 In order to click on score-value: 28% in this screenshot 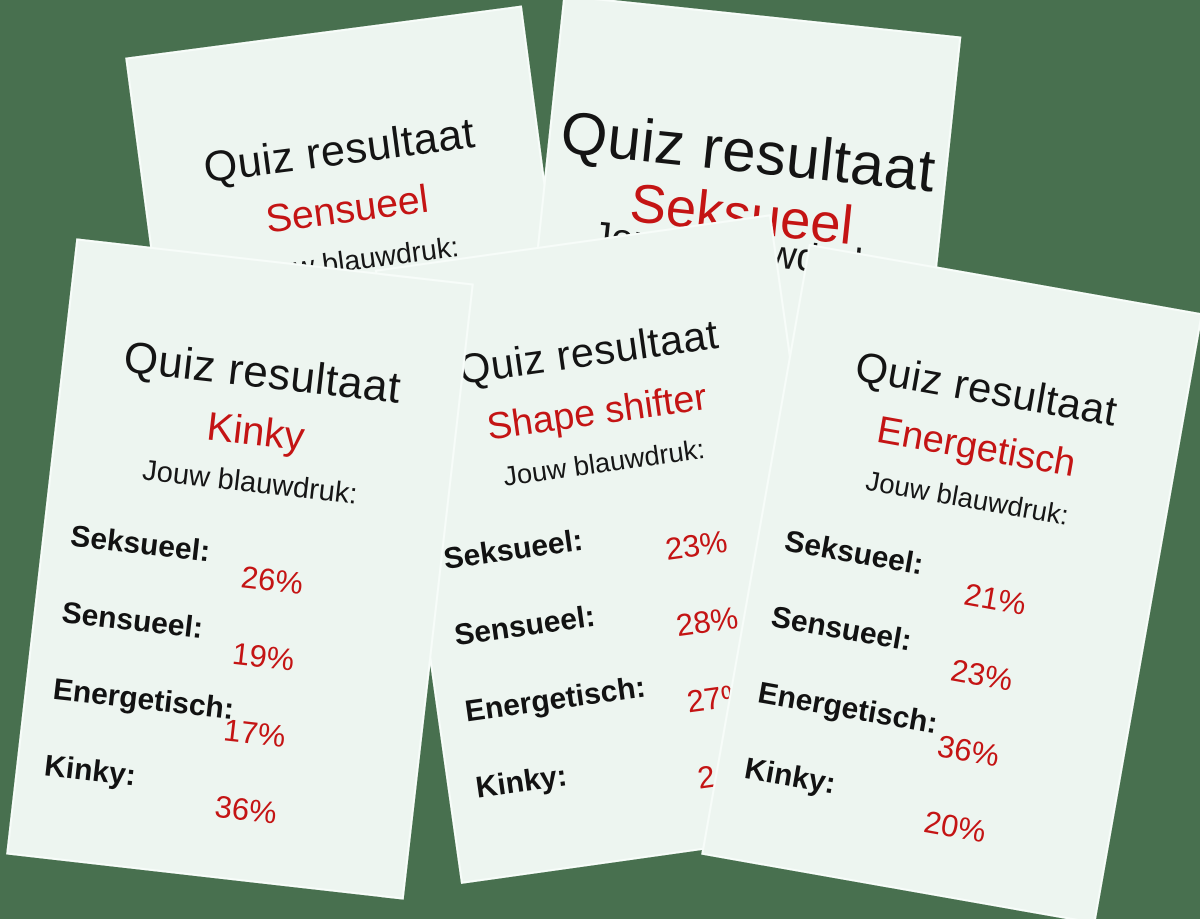, I will do `click(707, 621)`.